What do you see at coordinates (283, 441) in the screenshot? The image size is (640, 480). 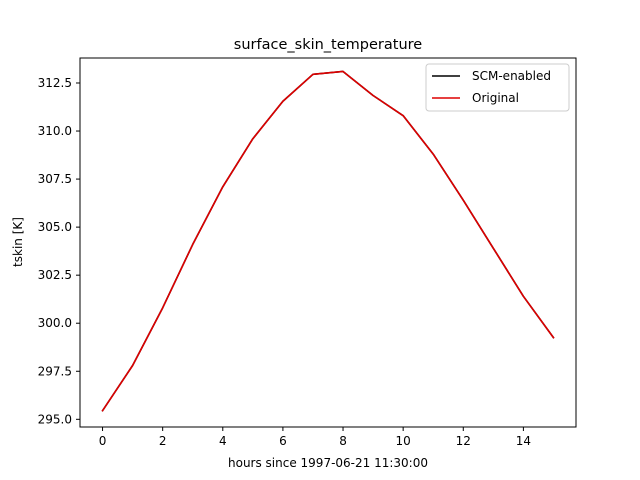 I see `x-tick-label: 6` at bounding box center [283, 441].